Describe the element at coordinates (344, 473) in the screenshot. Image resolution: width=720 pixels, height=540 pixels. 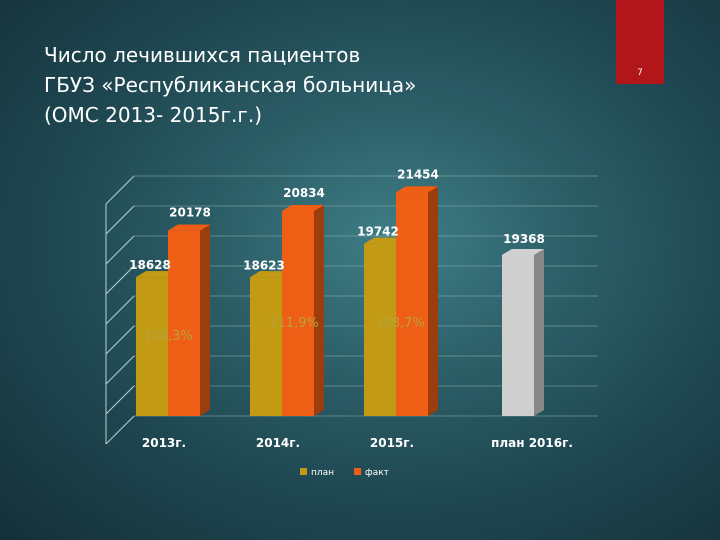
I see `chart-legend: план факт` at that location.